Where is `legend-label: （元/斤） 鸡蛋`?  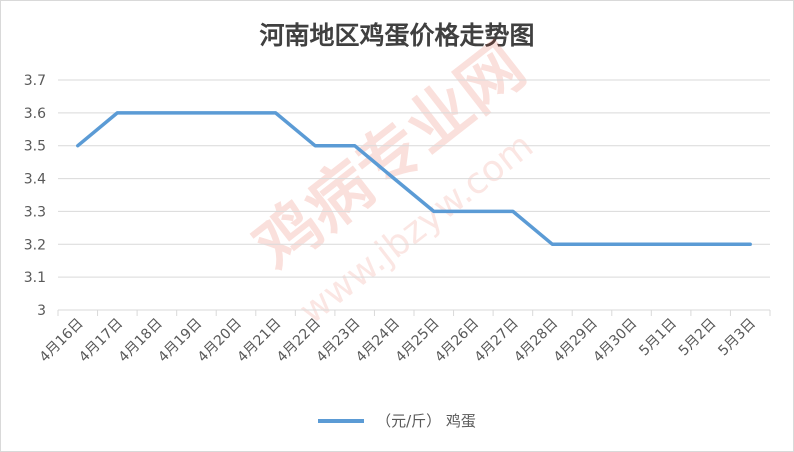
legend-label: （元/斤） 鸡蛋 is located at coordinates (426, 421).